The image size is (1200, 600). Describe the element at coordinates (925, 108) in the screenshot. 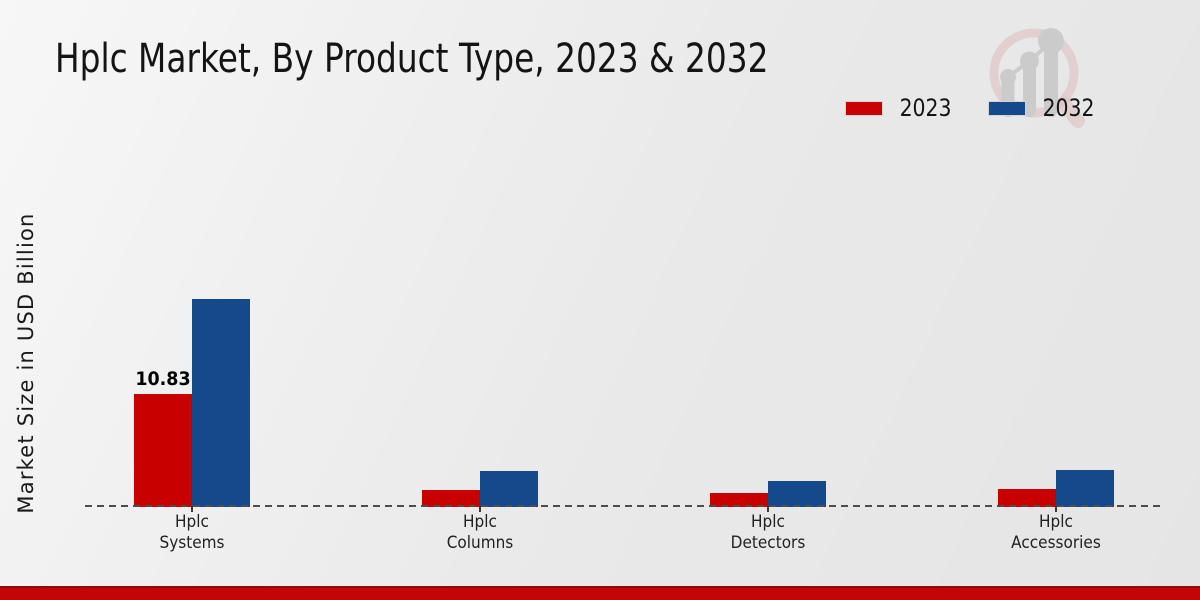

I see `legend-label-2023: 2023` at that location.